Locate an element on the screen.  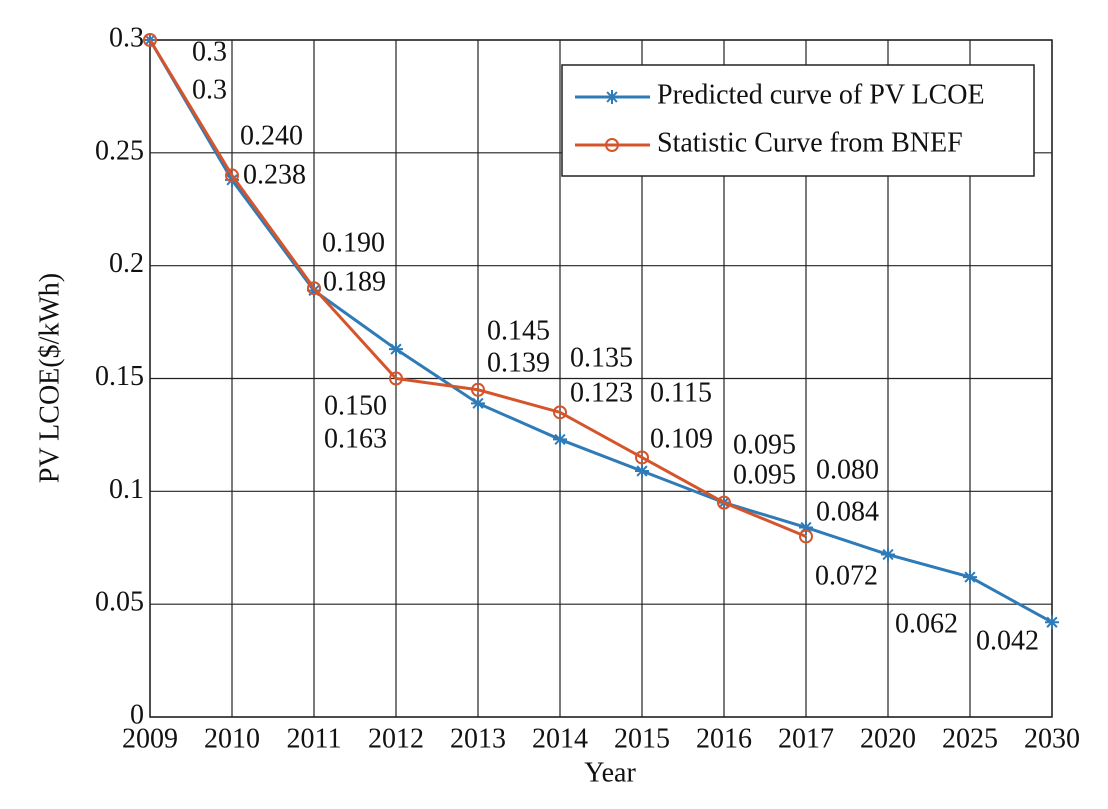
legend-box is located at coordinates (798, 120).